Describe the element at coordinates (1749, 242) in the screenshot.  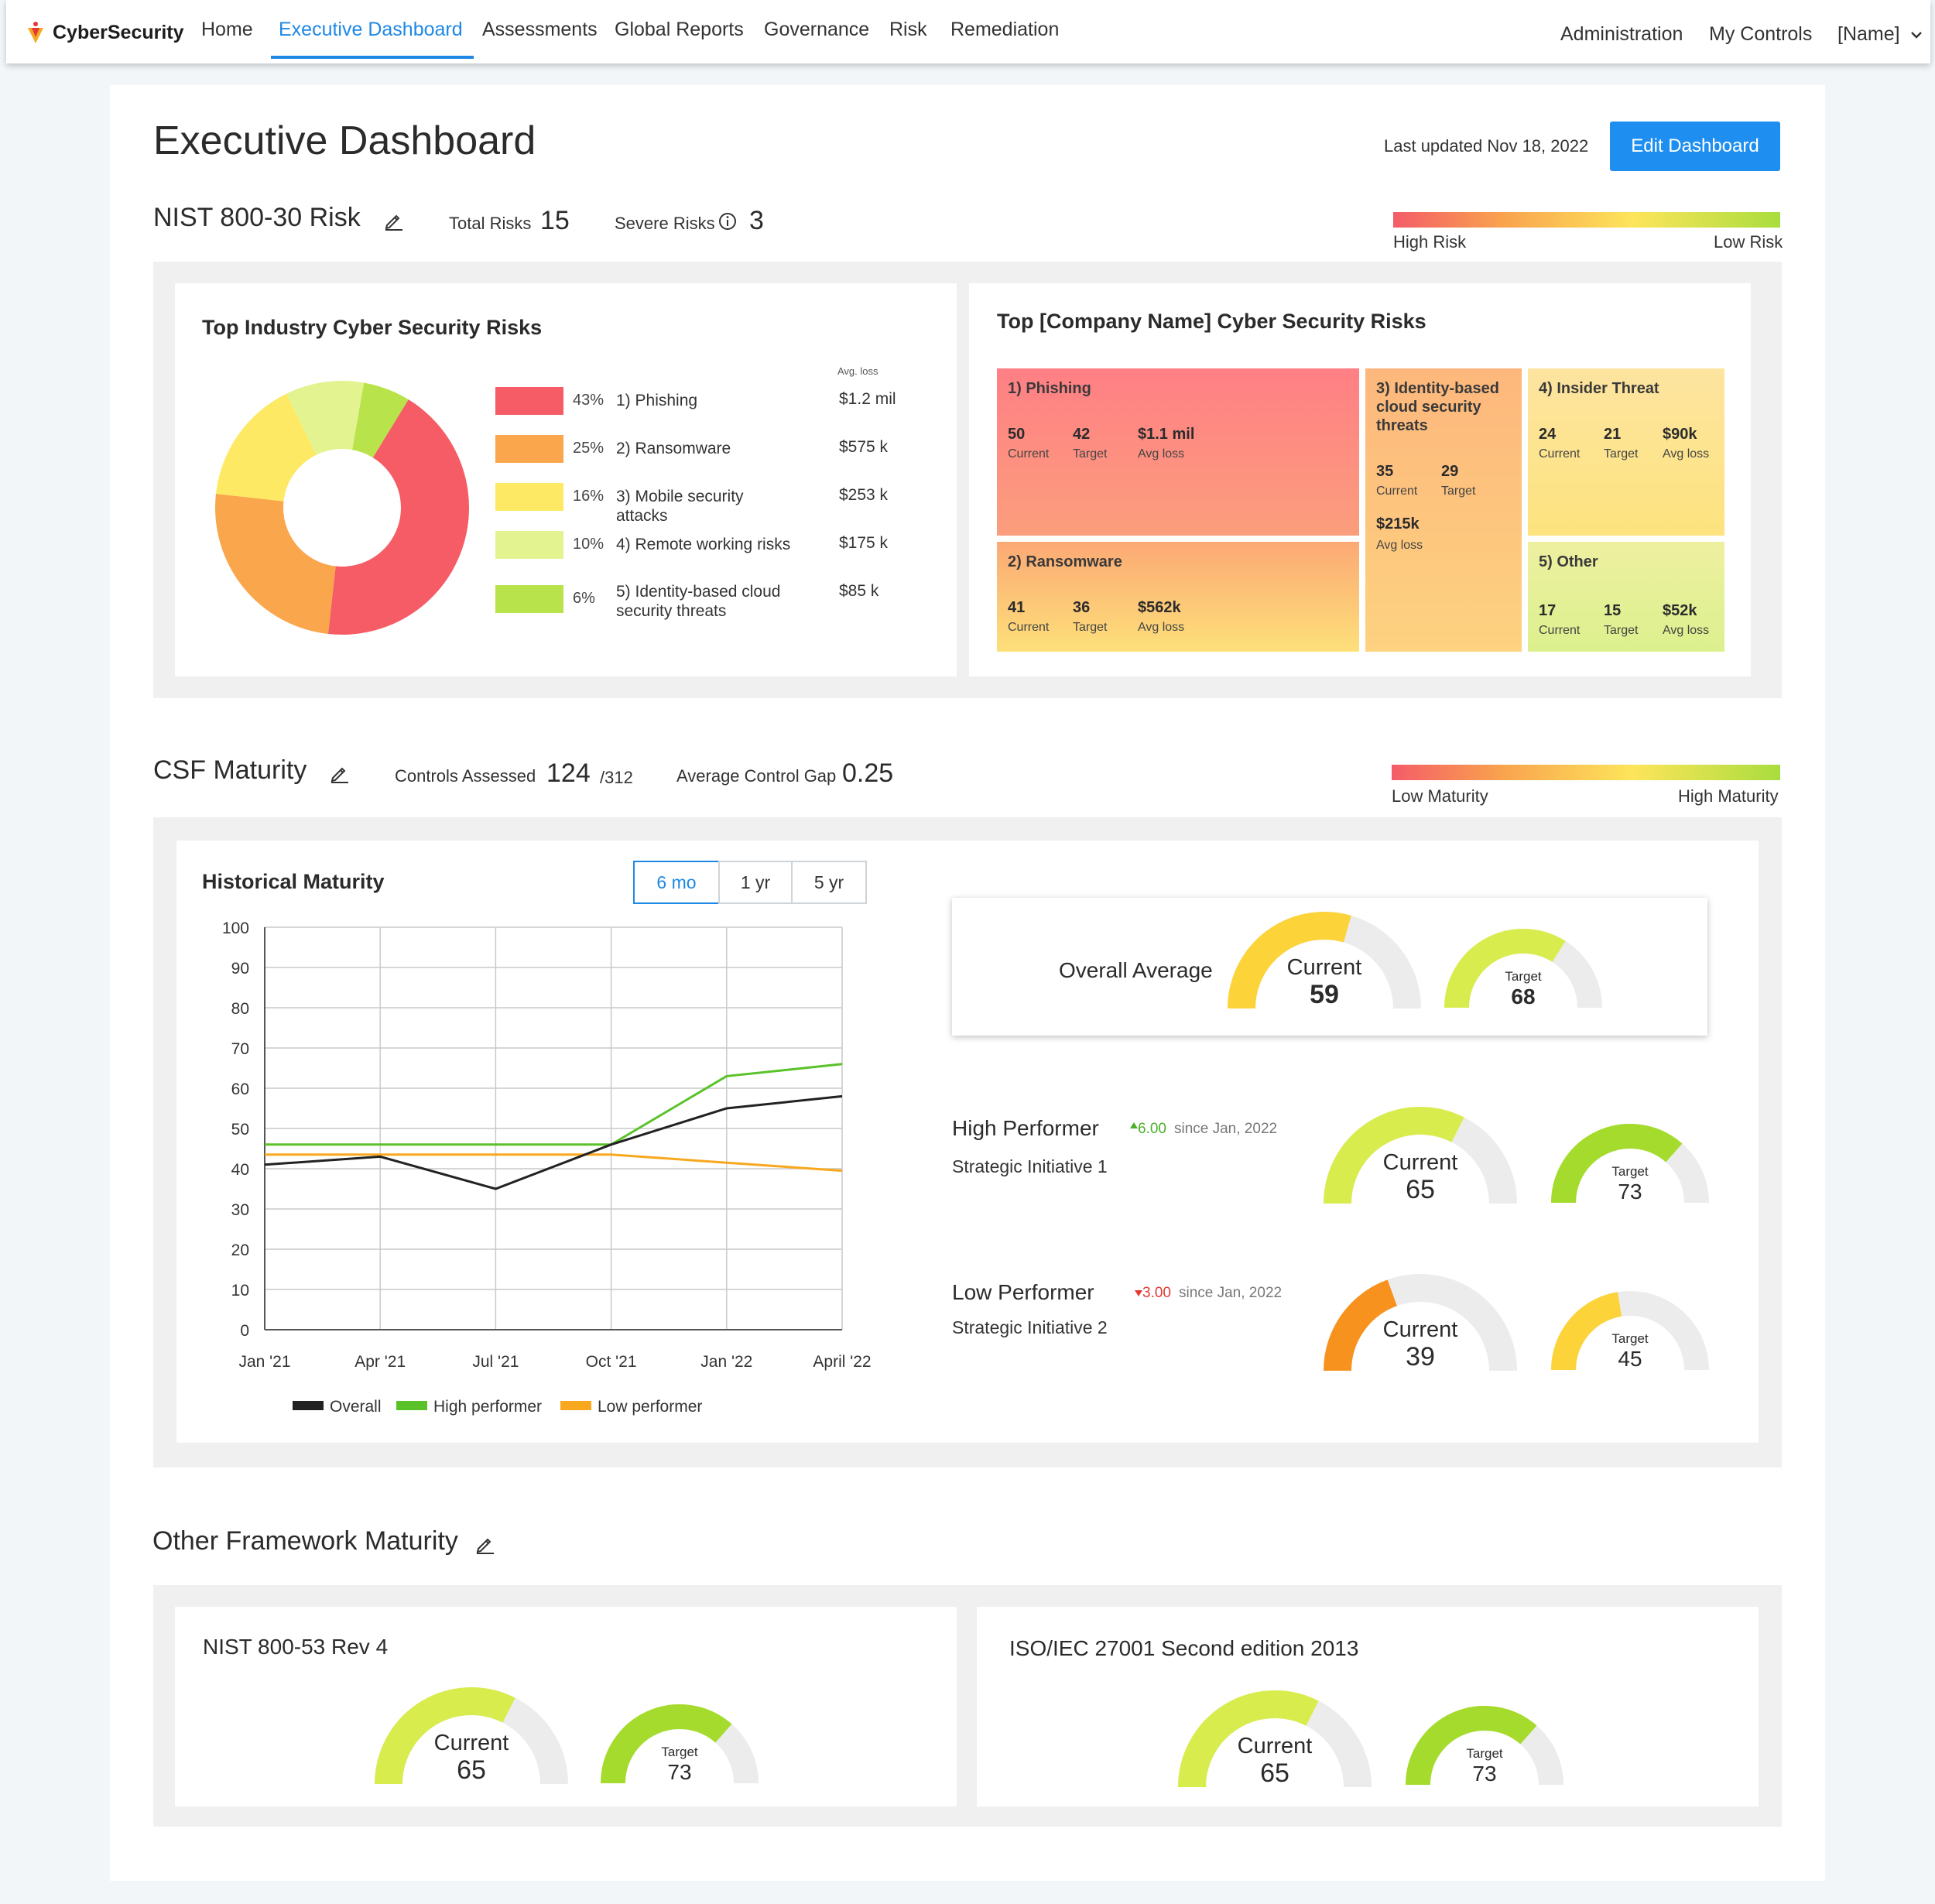
I see `risk-scale-low-label: Low Risk` at that location.